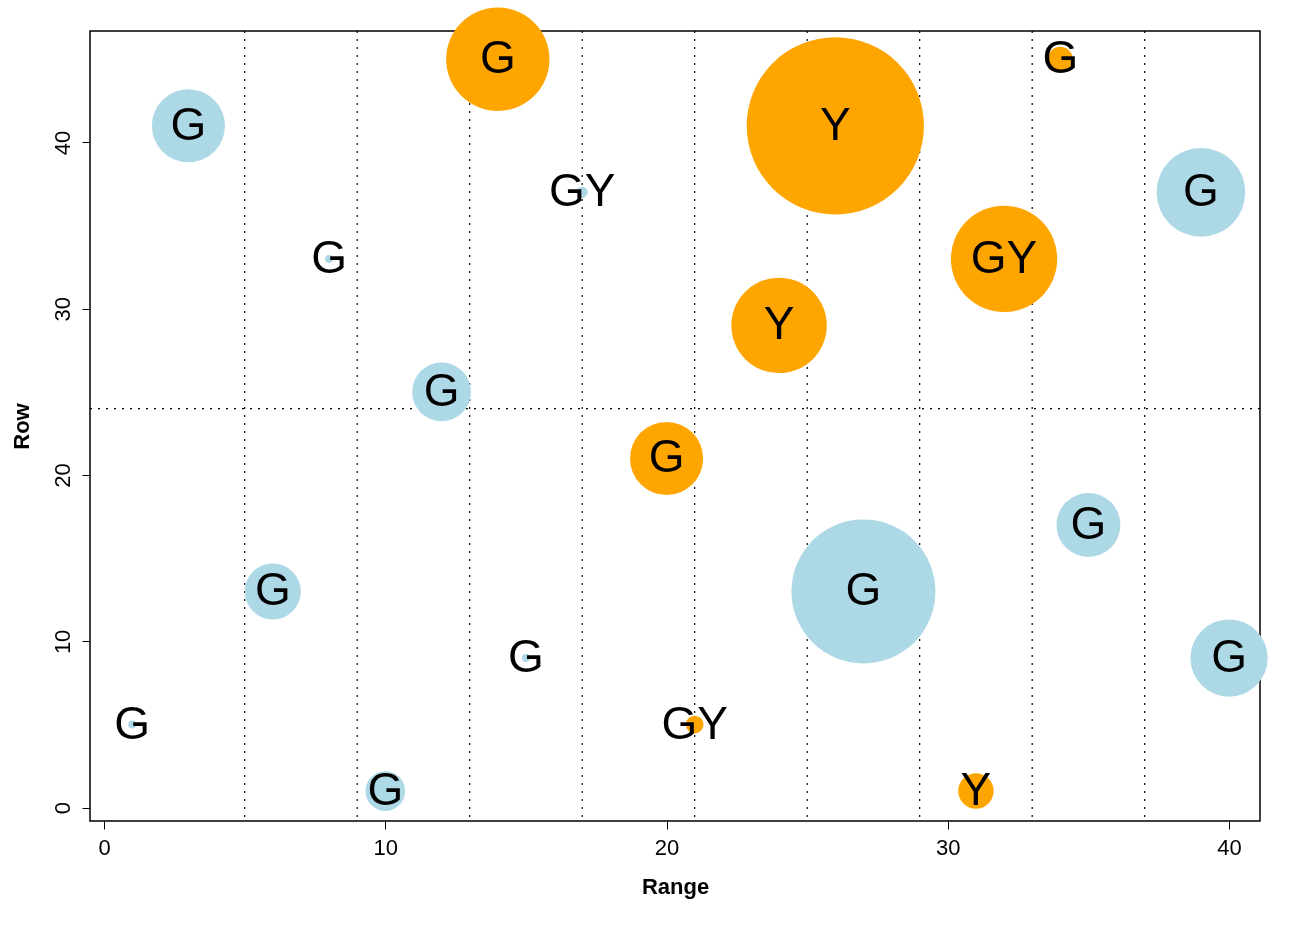 This screenshot has height=927, width=1312. What do you see at coordinates (675, 886) in the screenshot?
I see `x-axis-title: Range` at bounding box center [675, 886].